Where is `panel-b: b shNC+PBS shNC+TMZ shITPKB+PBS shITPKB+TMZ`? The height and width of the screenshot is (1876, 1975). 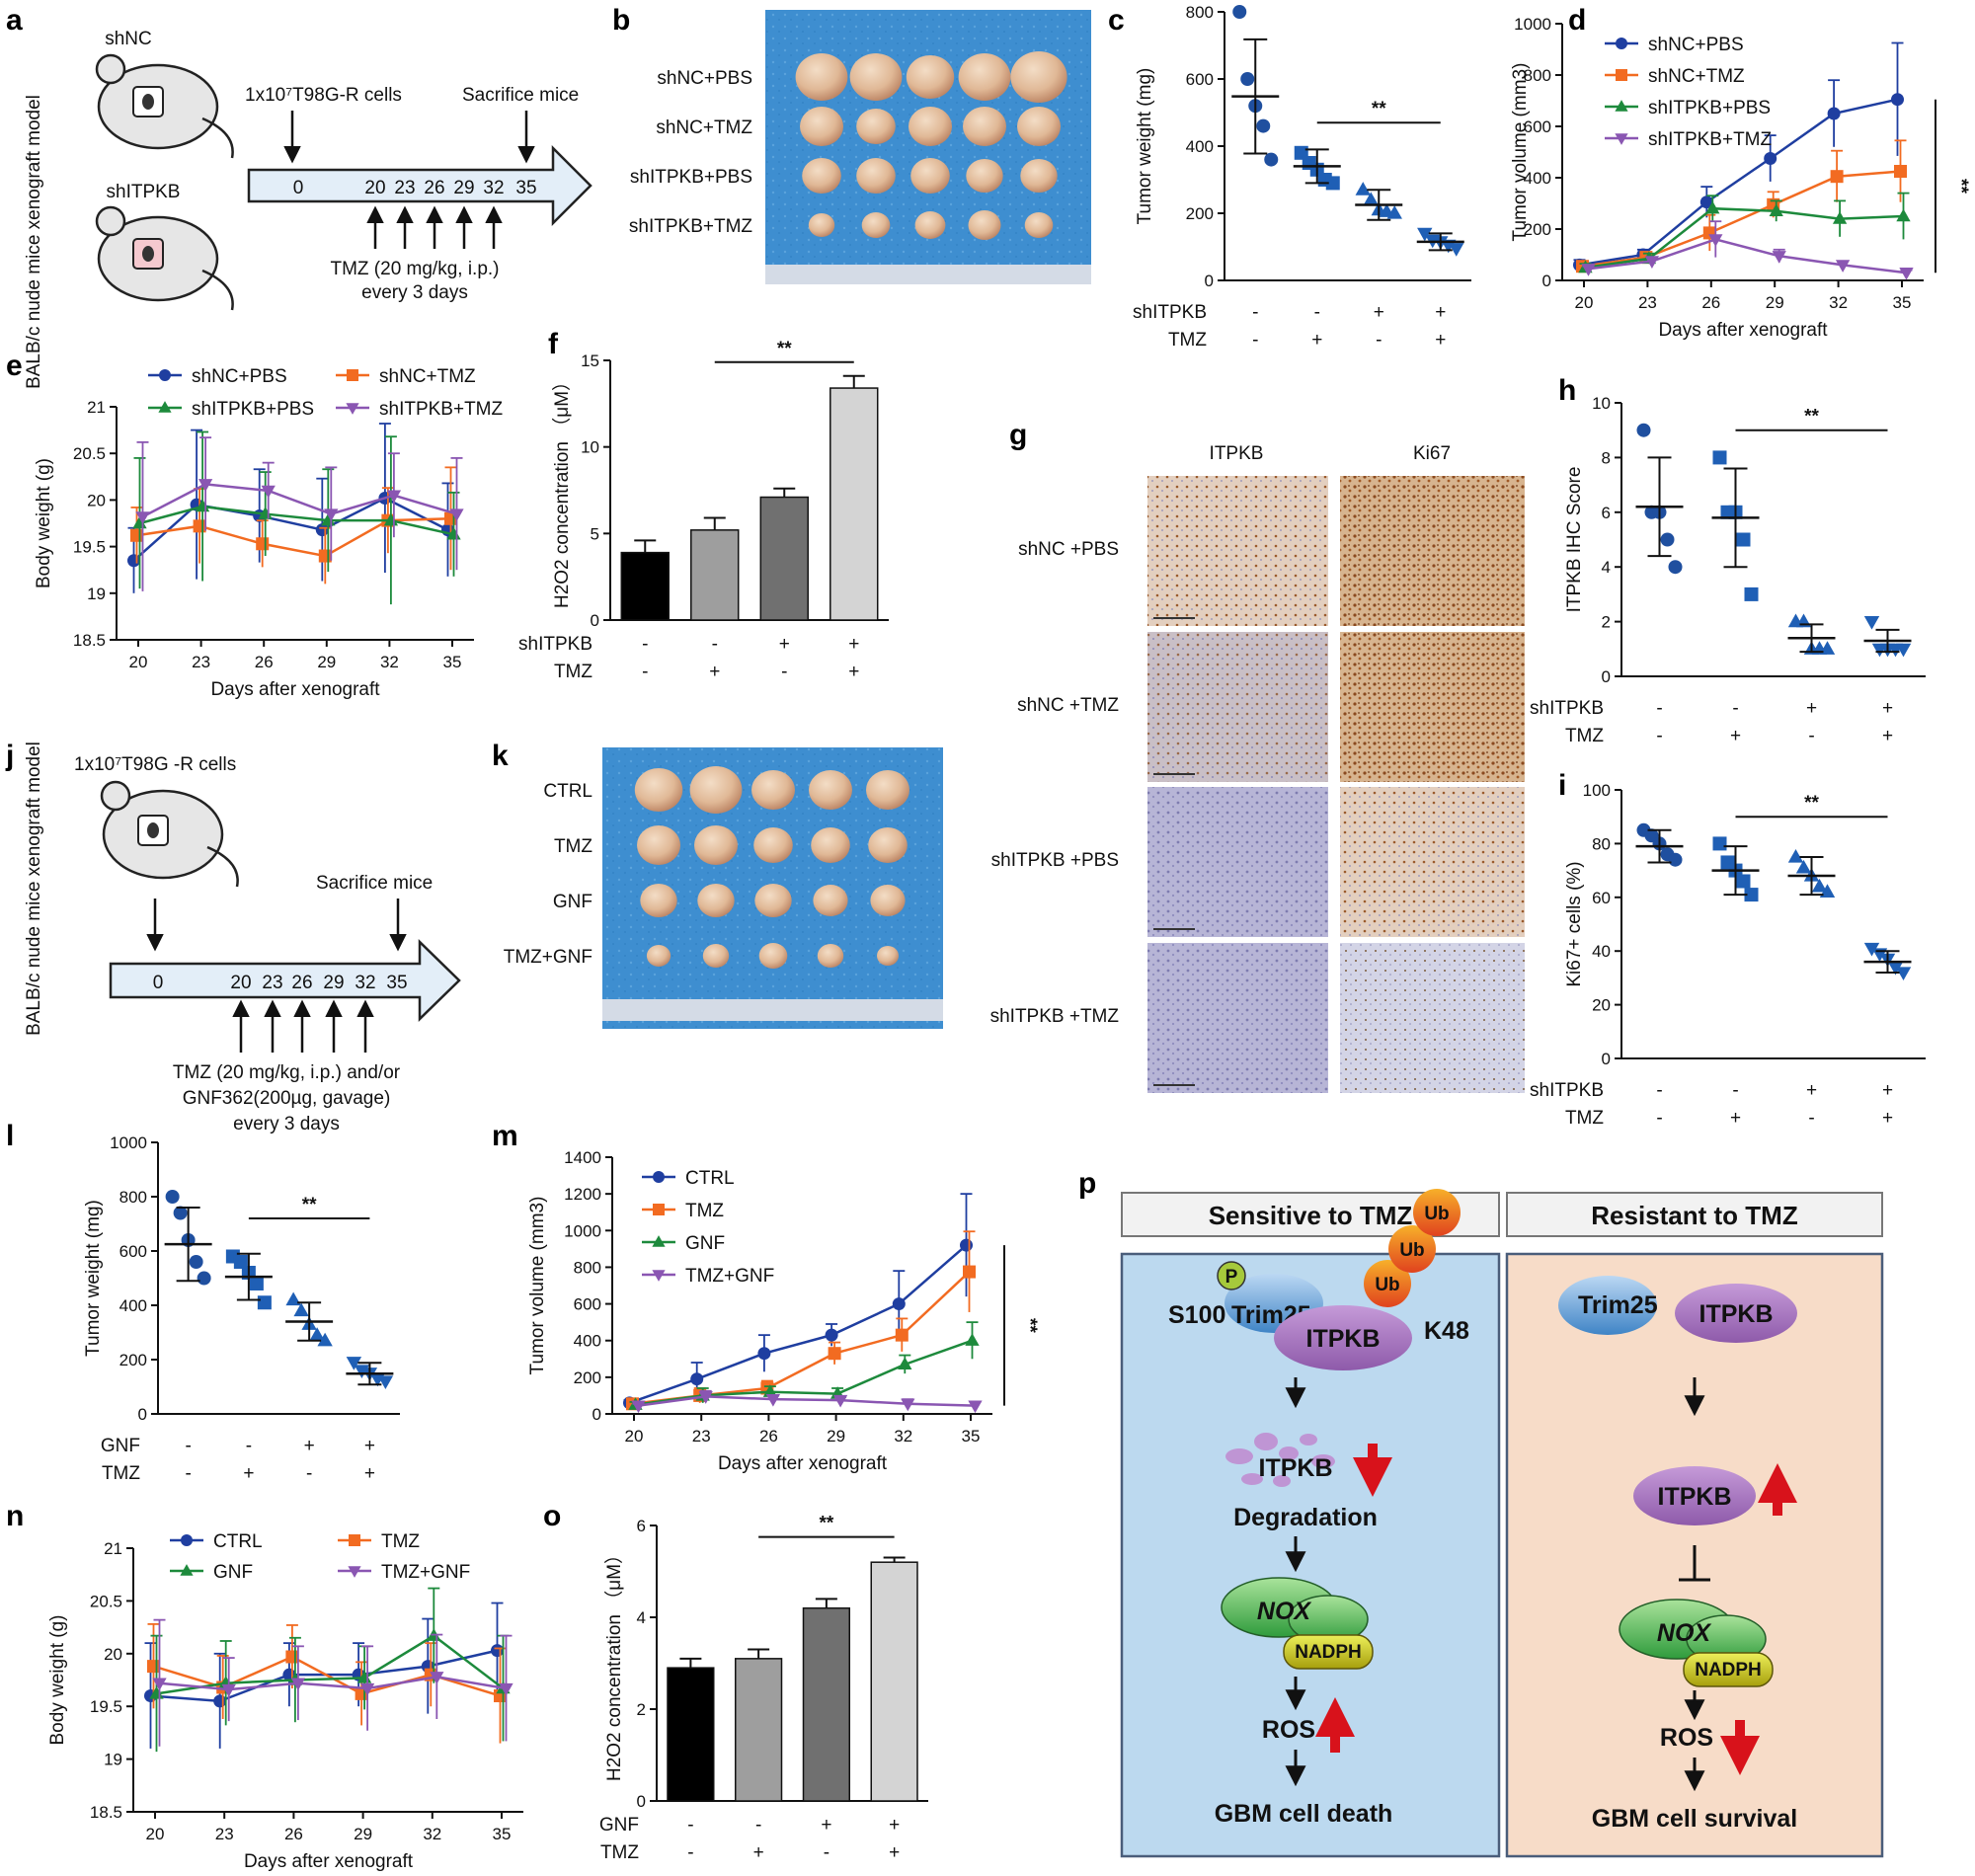
panel-b: b shNC+PBS shNC+TMZ shITPKB+PBS shITPKB+TMZ is located at coordinates (852, 144).